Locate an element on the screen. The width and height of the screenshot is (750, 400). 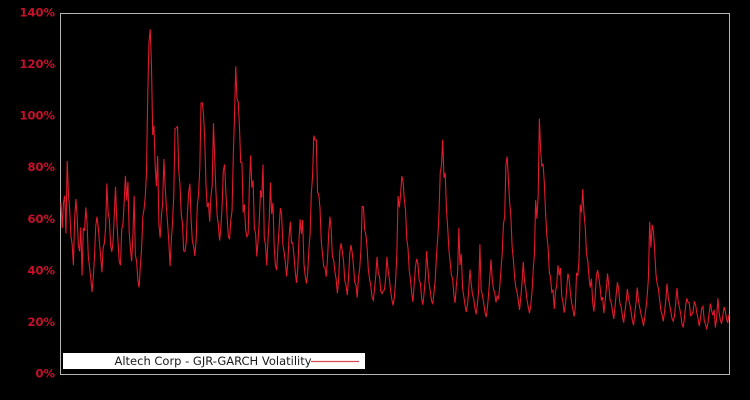
legend-background is located at coordinates (214, 361).